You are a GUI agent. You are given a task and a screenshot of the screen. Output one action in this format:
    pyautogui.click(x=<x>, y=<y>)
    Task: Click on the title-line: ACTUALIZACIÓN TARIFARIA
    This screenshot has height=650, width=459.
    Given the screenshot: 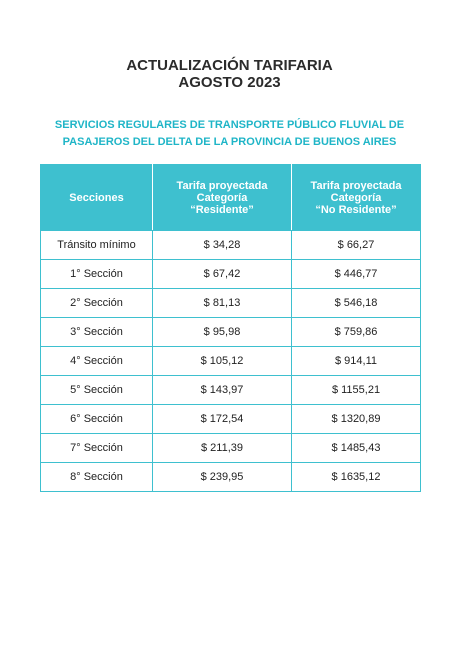 What is the action you would take?
    pyautogui.click(x=229, y=65)
    